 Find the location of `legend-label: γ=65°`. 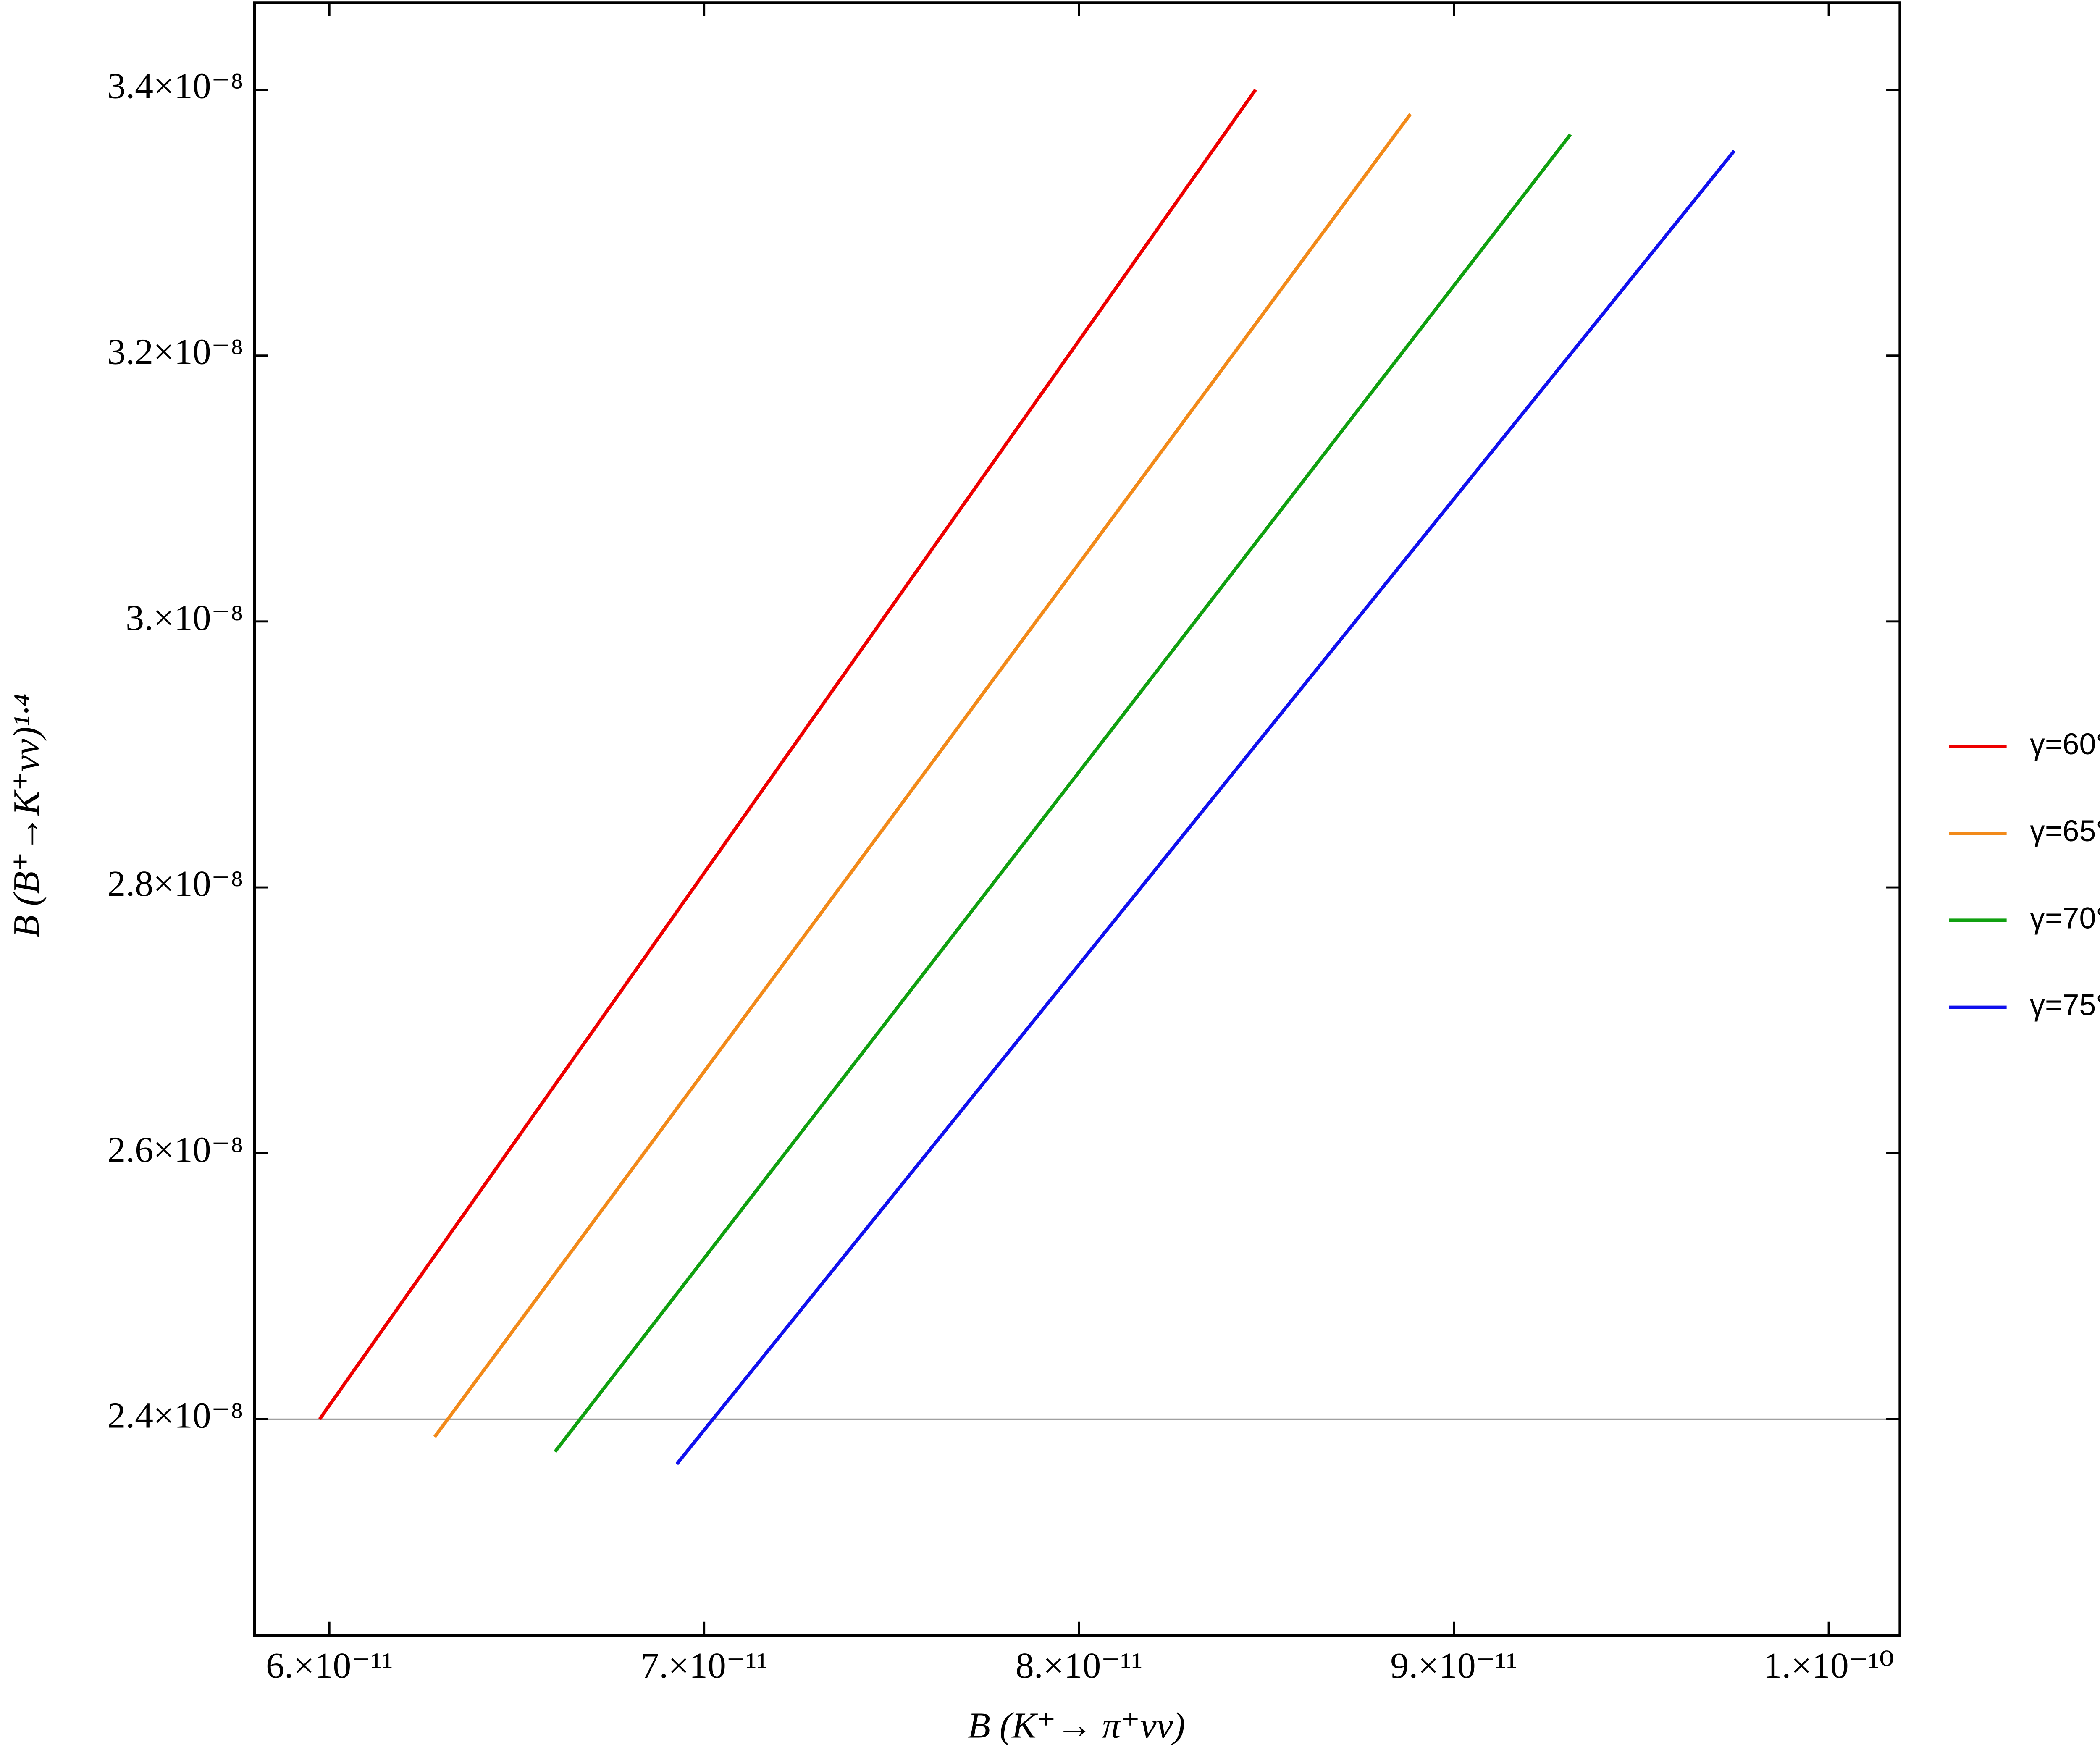

legend-label: γ=65° is located at coordinates (2065, 831).